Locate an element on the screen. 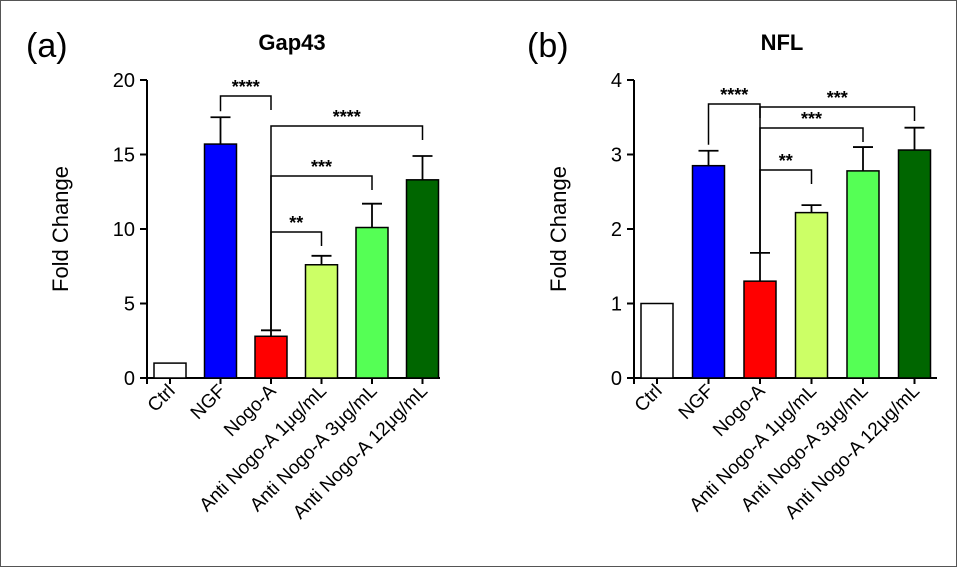 The height and width of the screenshot is (567, 957). chart-title: Gap43 is located at coordinates (291, 42).